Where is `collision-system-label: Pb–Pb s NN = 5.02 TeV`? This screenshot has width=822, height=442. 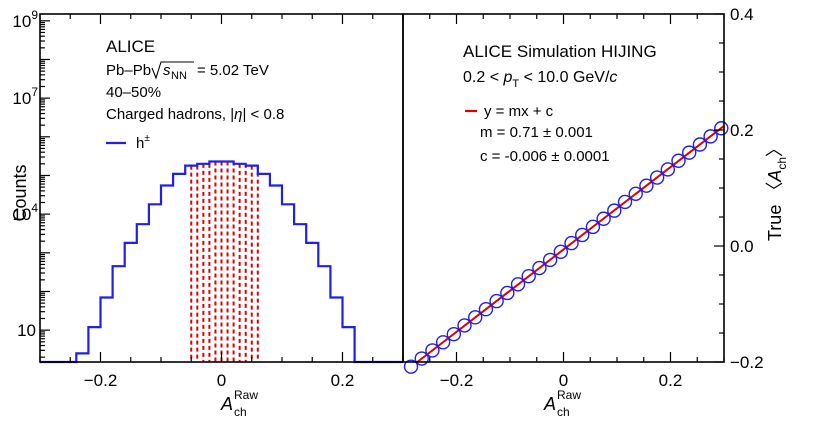
collision-system-label: Pb–Pb s NN = 5.02 TeV is located at coordinates (187, 71).